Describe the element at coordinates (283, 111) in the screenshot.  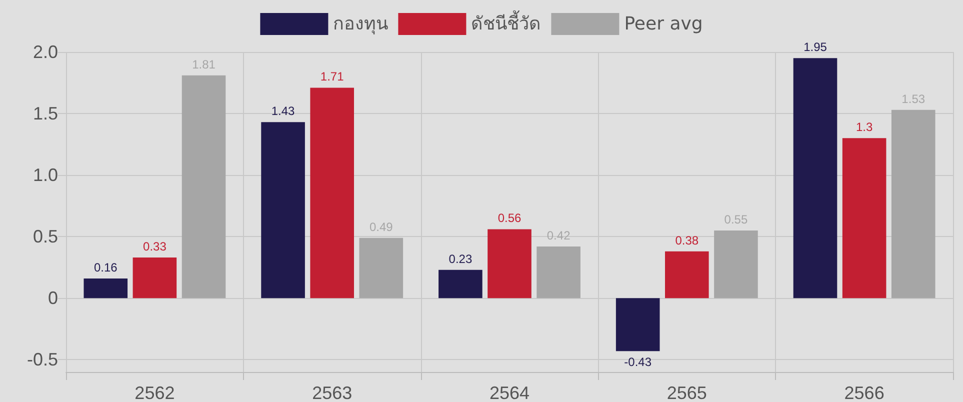
I see `data-label: 1.43` at that location.